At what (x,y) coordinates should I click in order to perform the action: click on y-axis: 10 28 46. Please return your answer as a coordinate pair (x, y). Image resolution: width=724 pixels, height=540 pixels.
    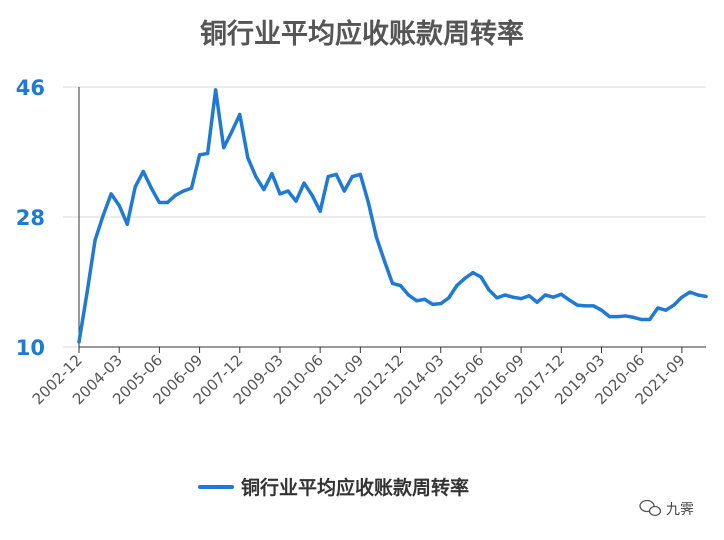
    Looking at the image, I should click on (48, 218).